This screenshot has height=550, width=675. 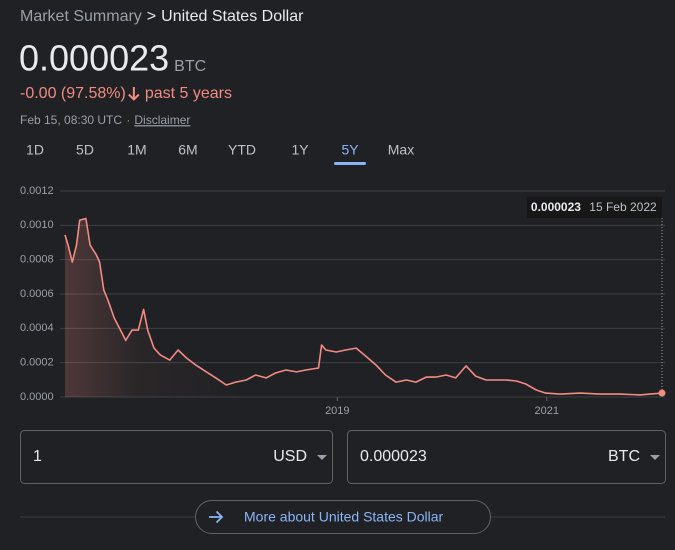 What do you see at coordinates (401, 150) in the screenshot?
I see `range-tab: Max` at bounding box center [401, 150].